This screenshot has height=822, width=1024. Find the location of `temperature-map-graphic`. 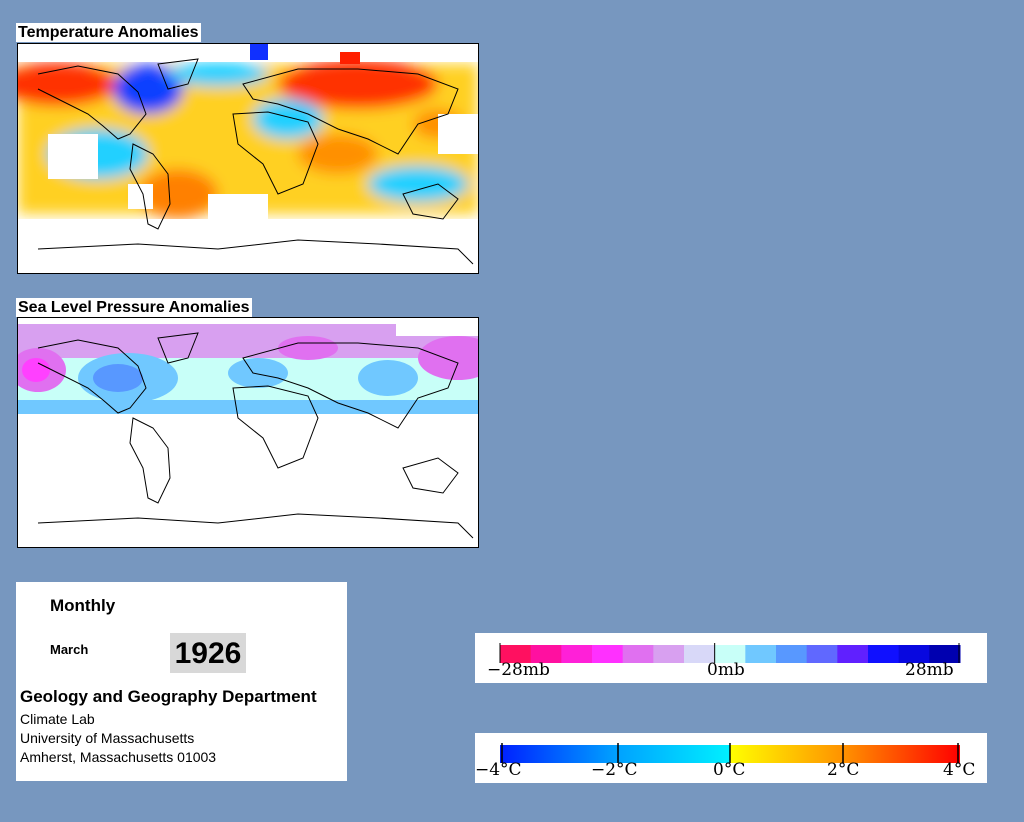

temperature-map-graphic is located at coordinates (248, 158).